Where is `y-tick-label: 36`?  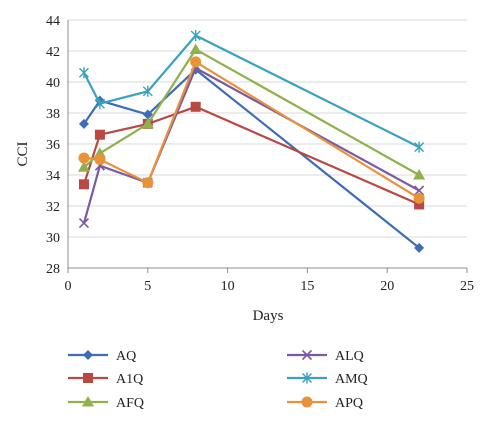 y-tick-label: 36 is located at coordinates (53, 145).